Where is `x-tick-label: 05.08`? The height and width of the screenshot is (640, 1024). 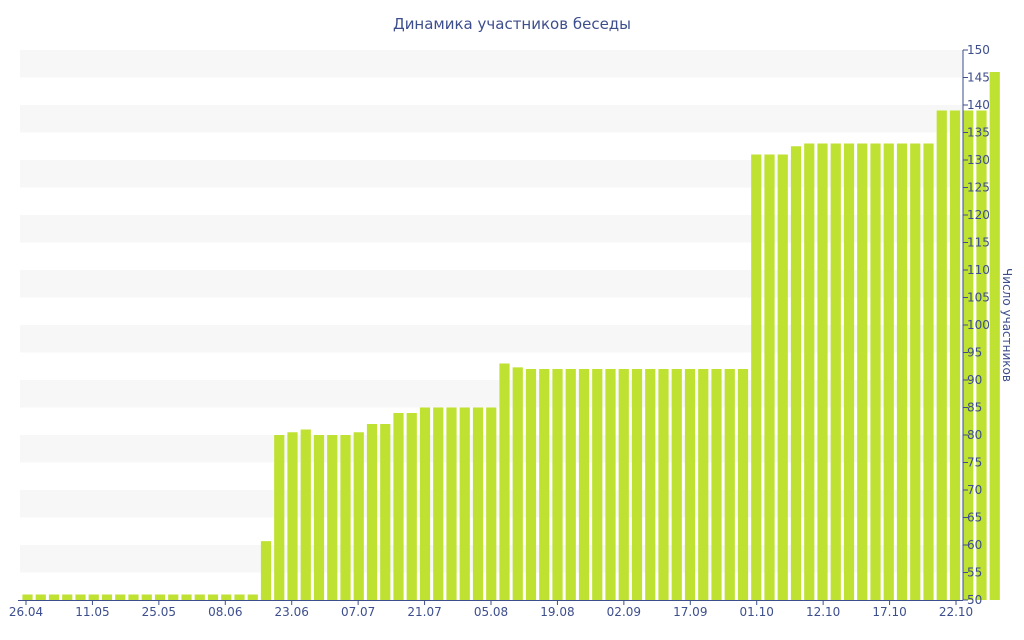
x-tick-label: 05.08 is located at coordinates (491, 612).